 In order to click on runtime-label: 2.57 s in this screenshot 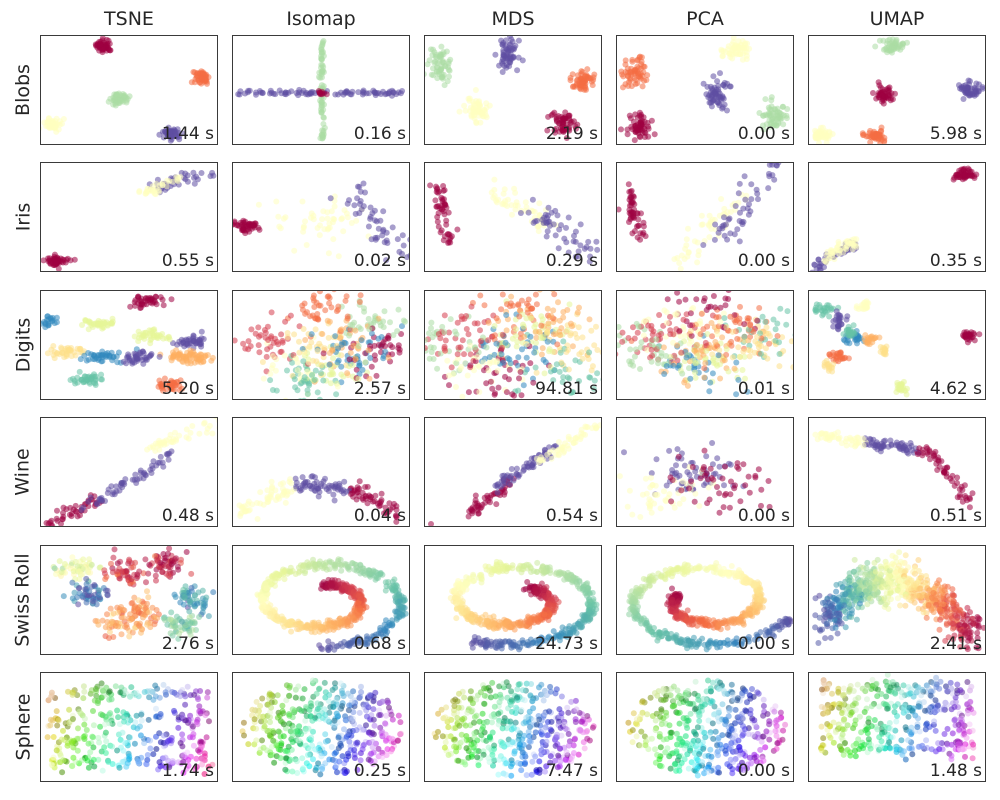, I will do `click(379, 389)`.